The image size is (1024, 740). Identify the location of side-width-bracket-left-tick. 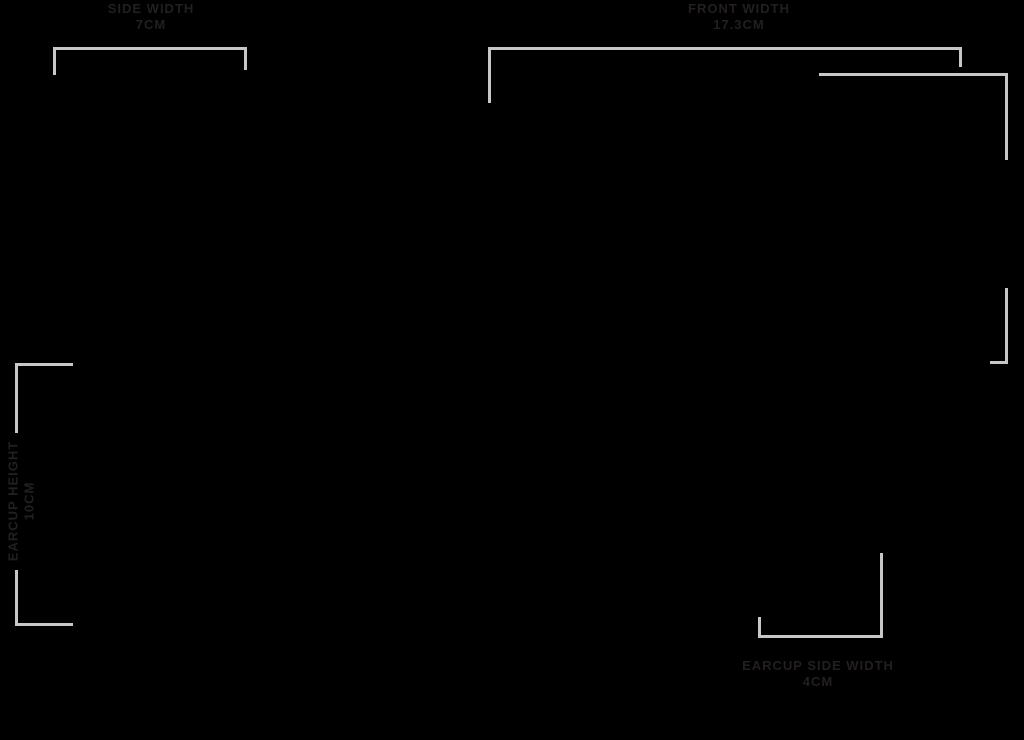
(54, 61).